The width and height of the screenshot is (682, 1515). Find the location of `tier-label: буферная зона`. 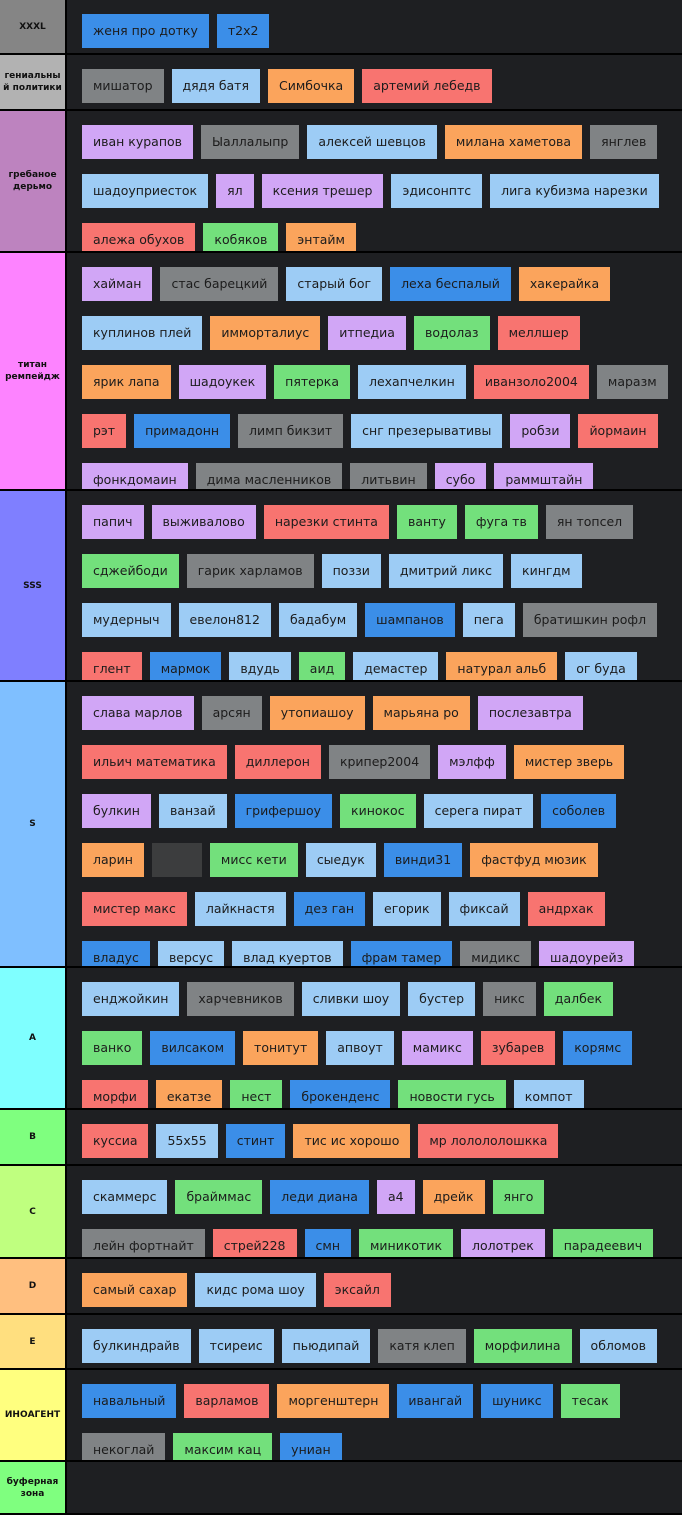

tier-label: буферная зона is located at coordinates (33, 1487).